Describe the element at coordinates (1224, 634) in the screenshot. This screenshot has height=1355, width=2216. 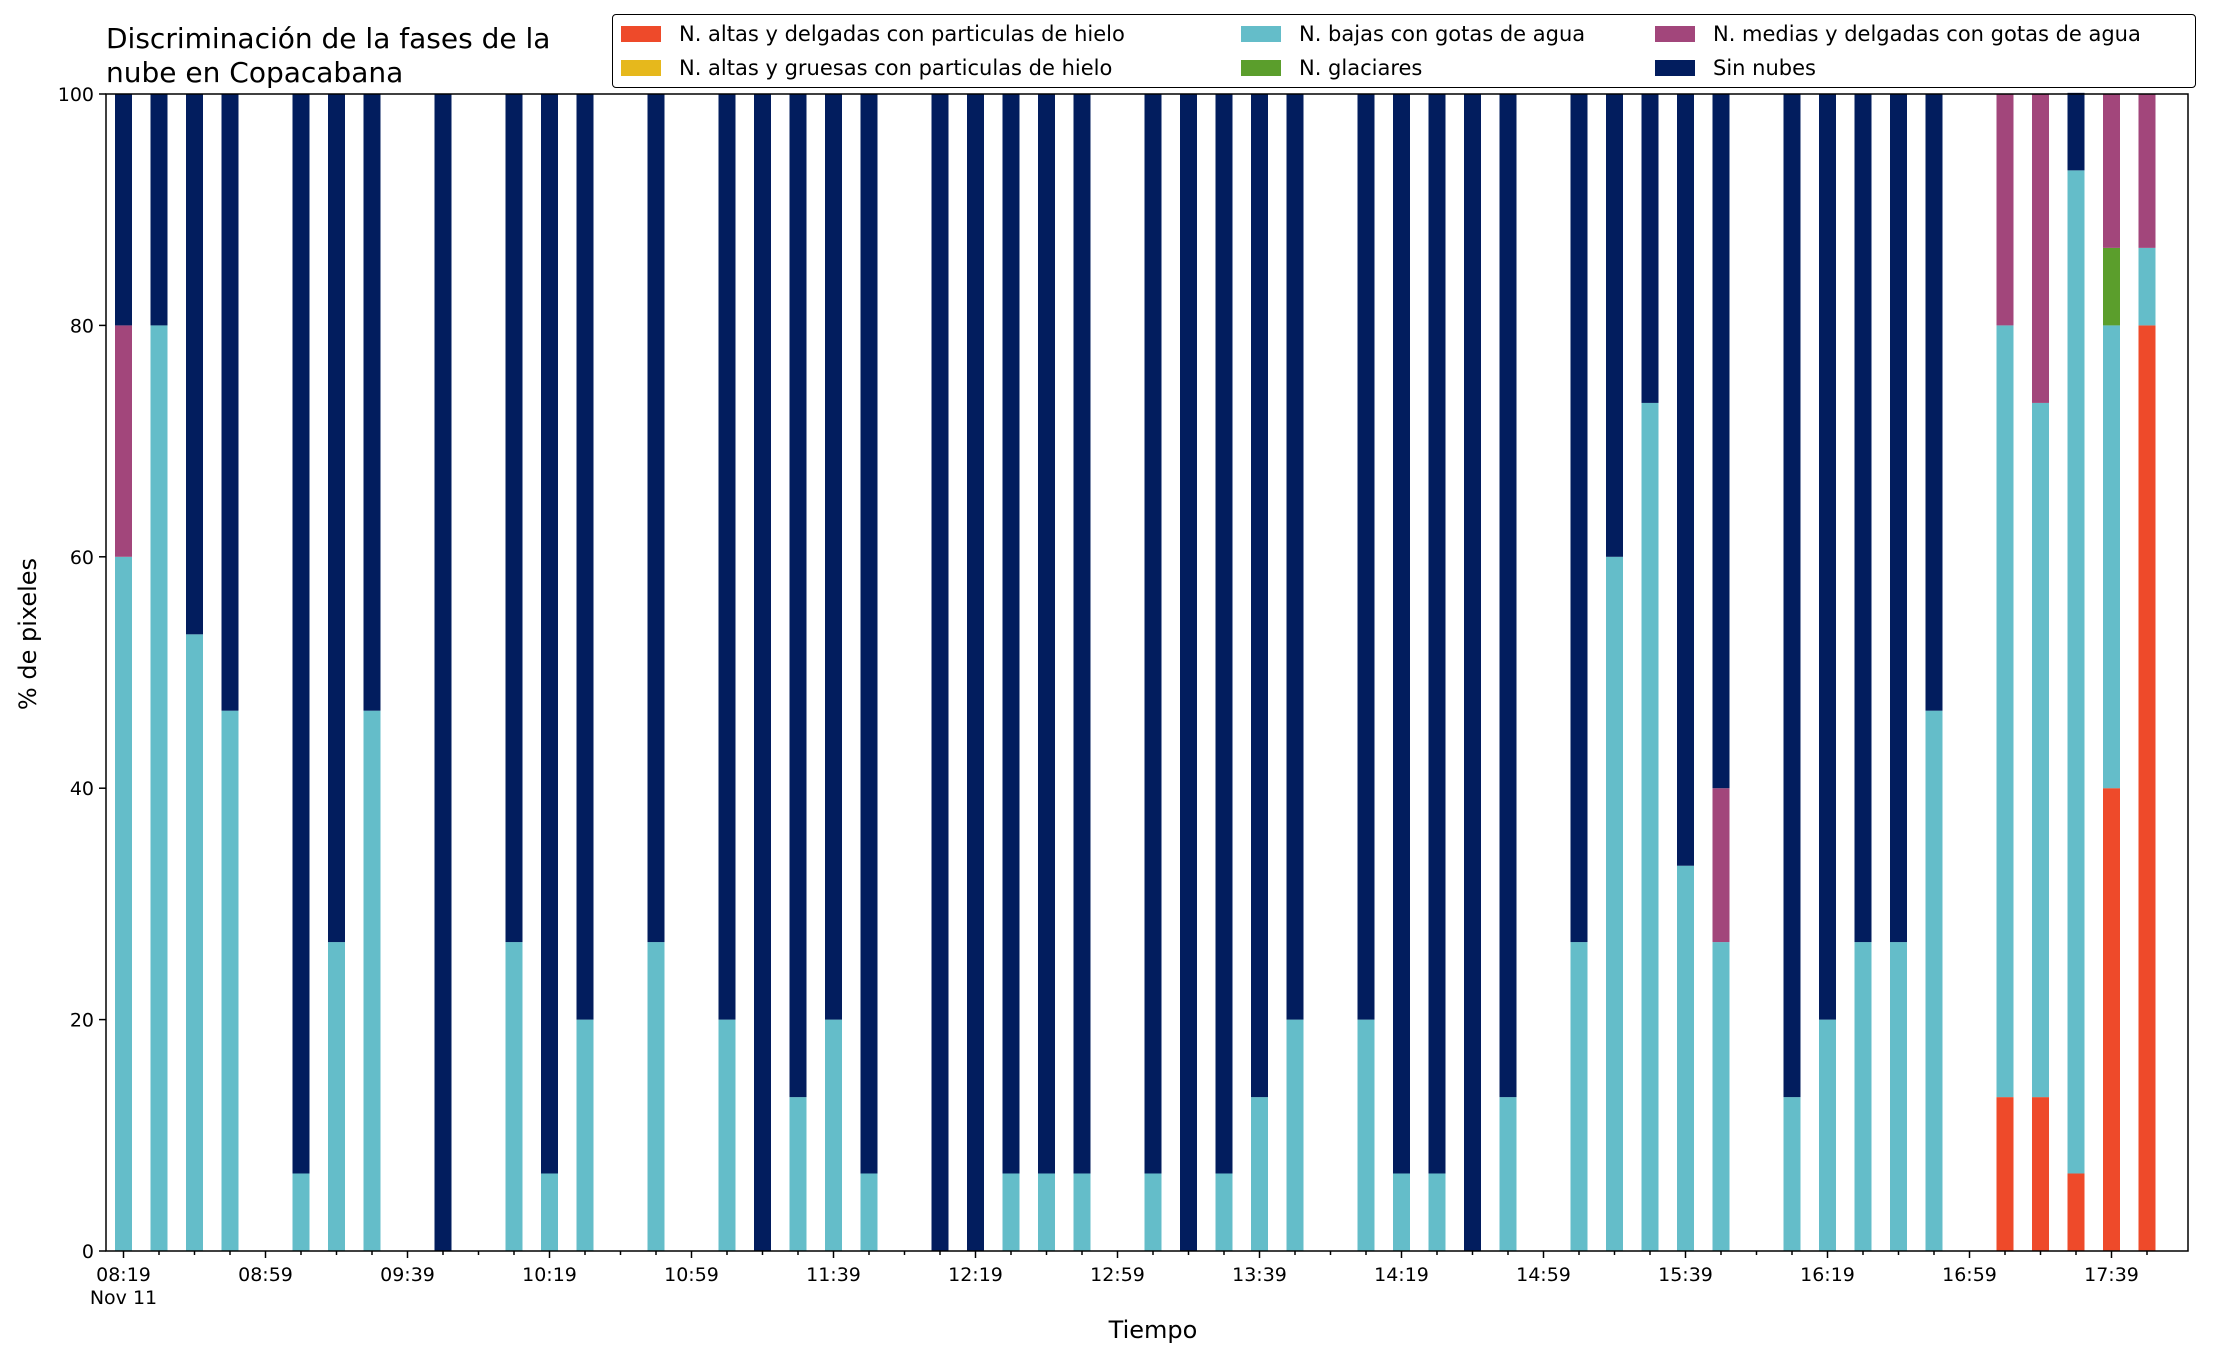
I see `bar-segment-1329-s5` at that location.